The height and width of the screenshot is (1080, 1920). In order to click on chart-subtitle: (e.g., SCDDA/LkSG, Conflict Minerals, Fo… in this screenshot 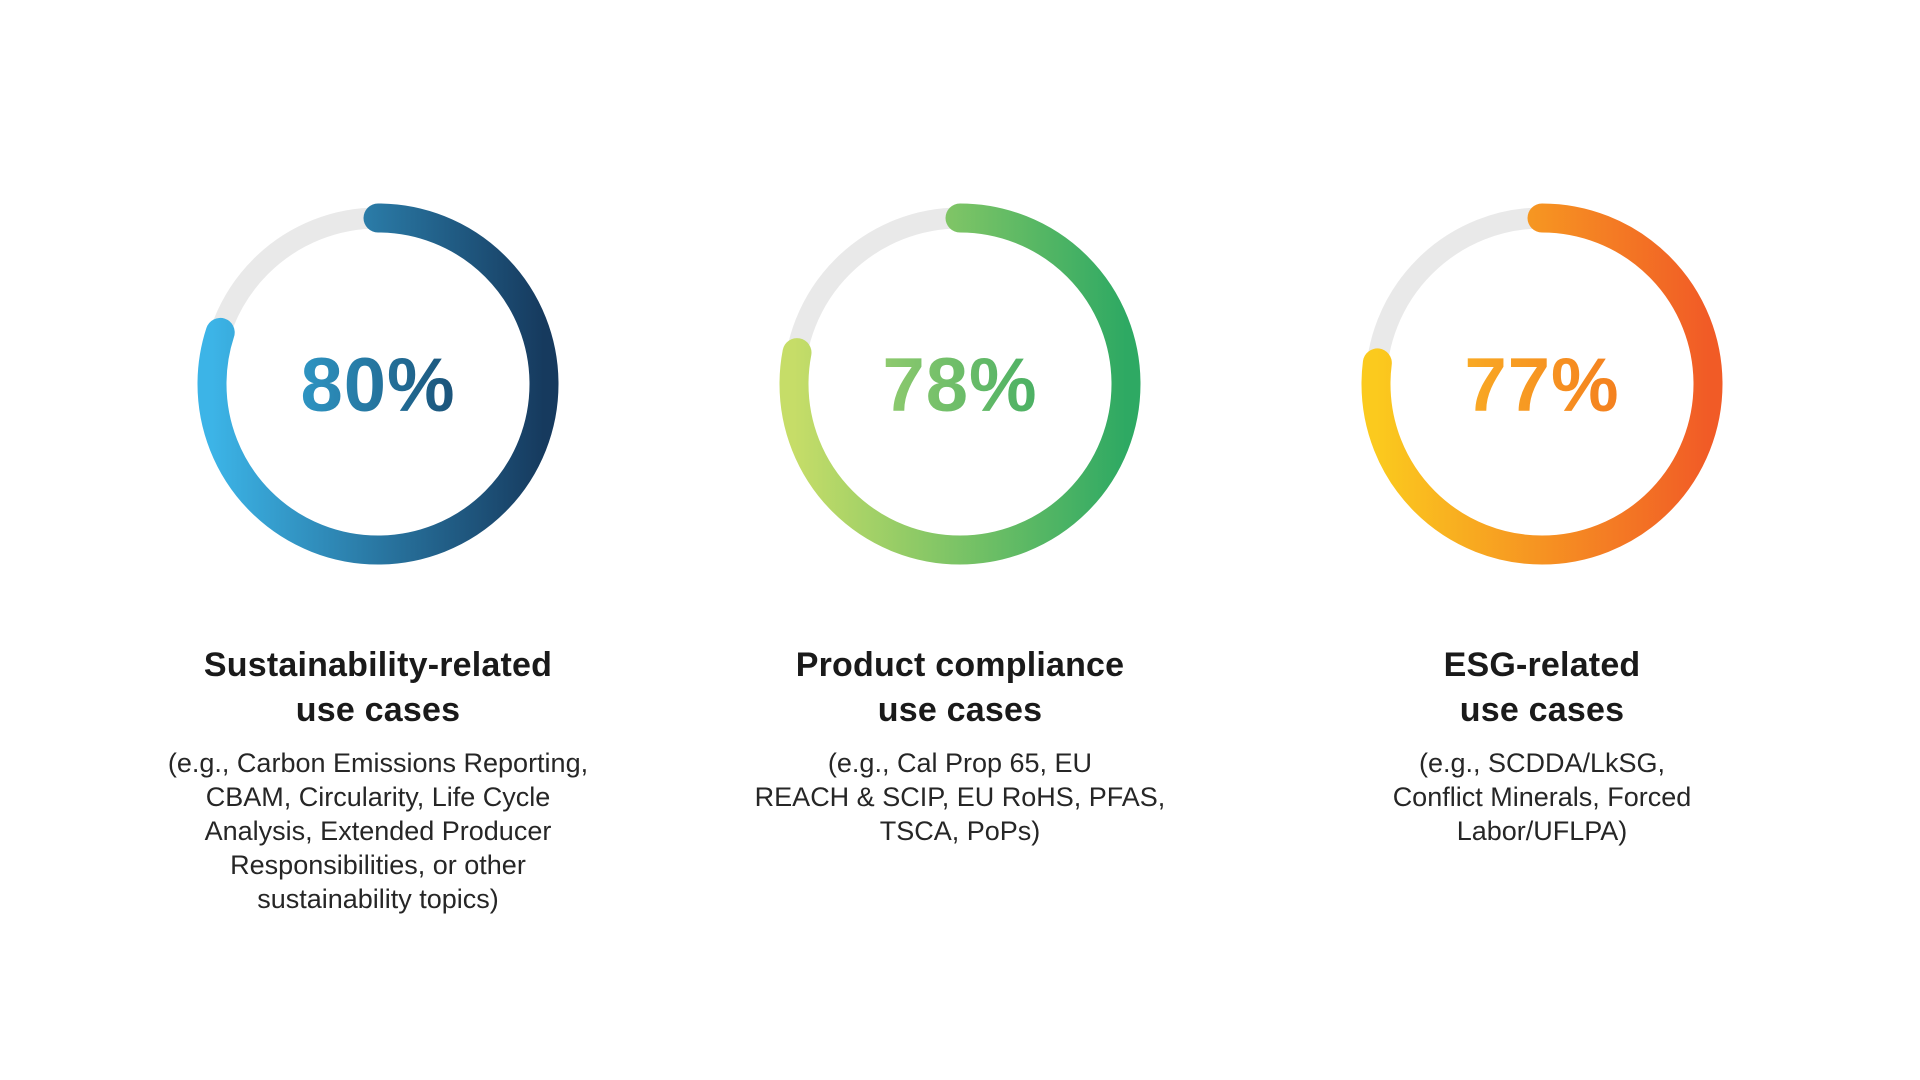, I will do `click(1542, 797)`.